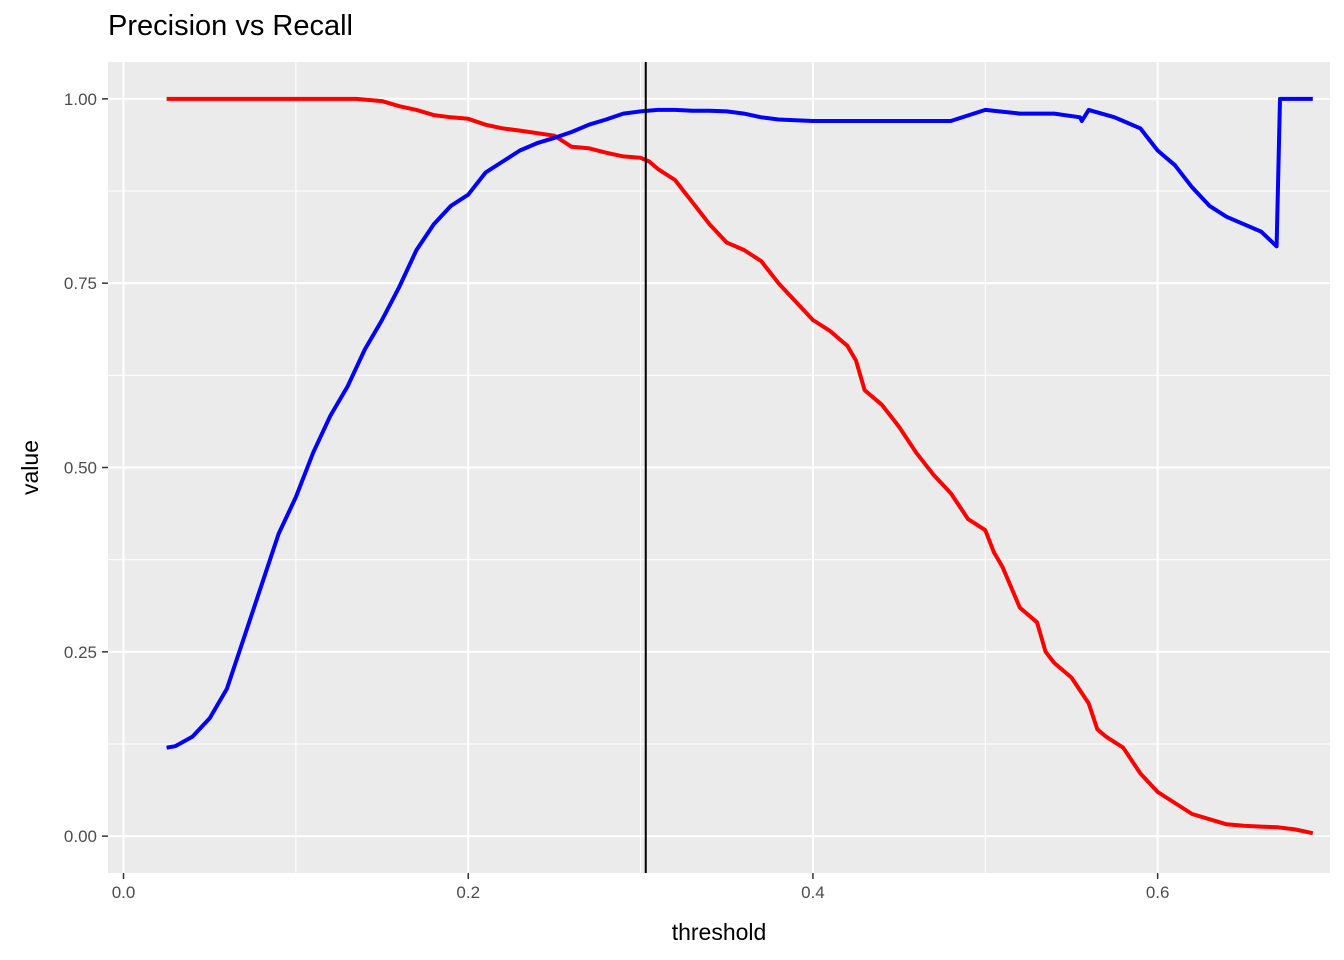  I want to click on x-tick-label: 0.4, so click(813, 892).